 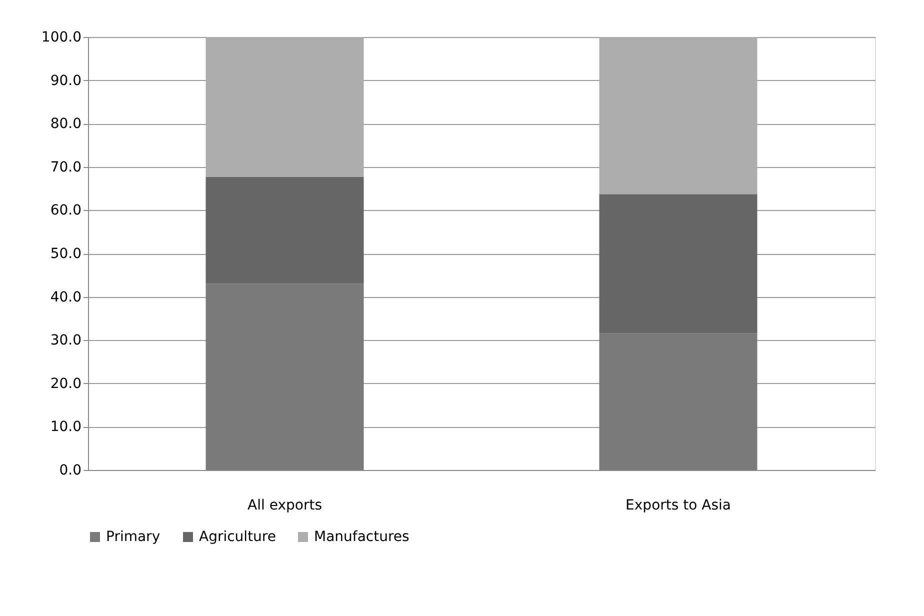 What do you see at coordinates (66, 210) in the screenshot?
I see `y-tick-label: 60.0` at bounding box center [66, 210].